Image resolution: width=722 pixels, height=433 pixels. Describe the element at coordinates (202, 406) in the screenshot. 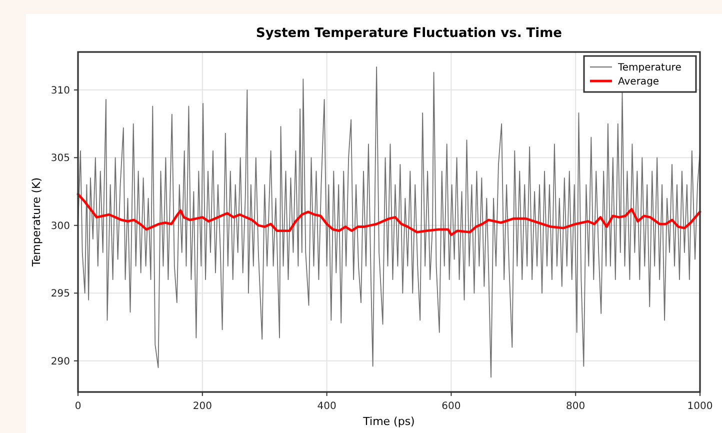

I see `x-tick-label: 200` at that location.